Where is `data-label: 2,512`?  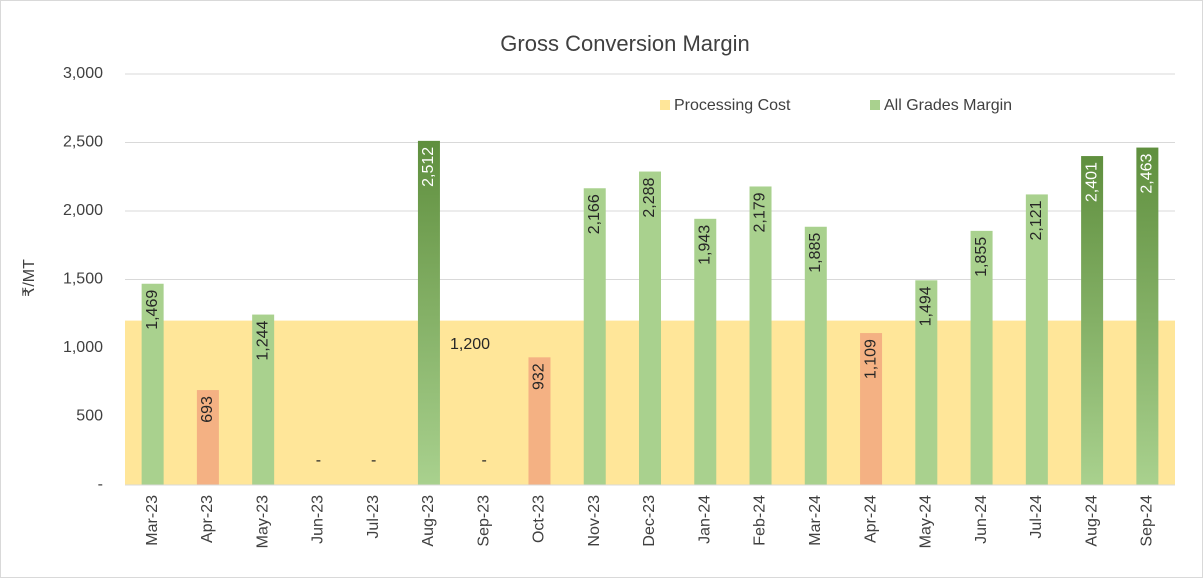 data-label: 2,512 is located at coordinates (428, 167).